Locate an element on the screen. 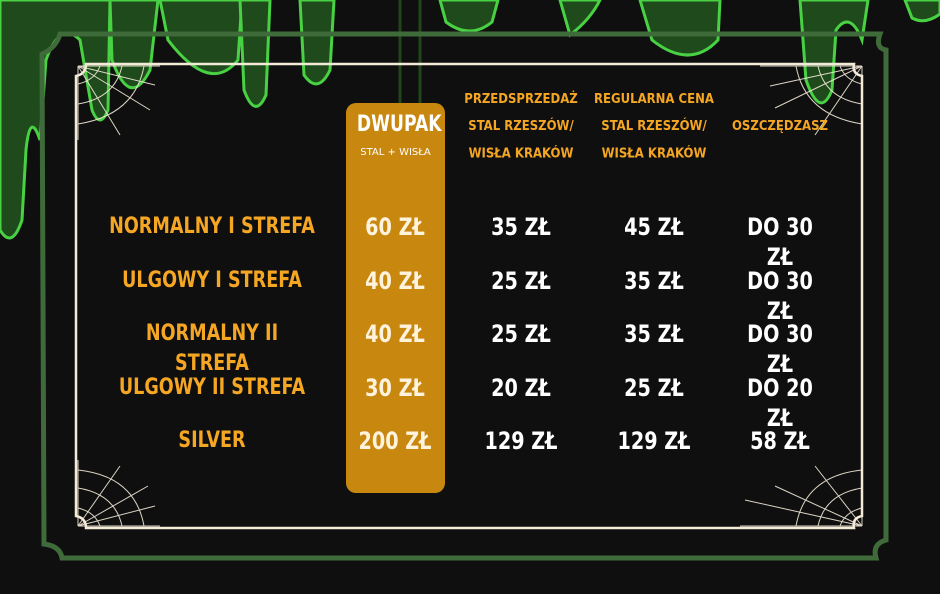 The height and width of the screenshot is (594, 940). presale-price: 129 ZŁ is located at coordinates (521, 441).